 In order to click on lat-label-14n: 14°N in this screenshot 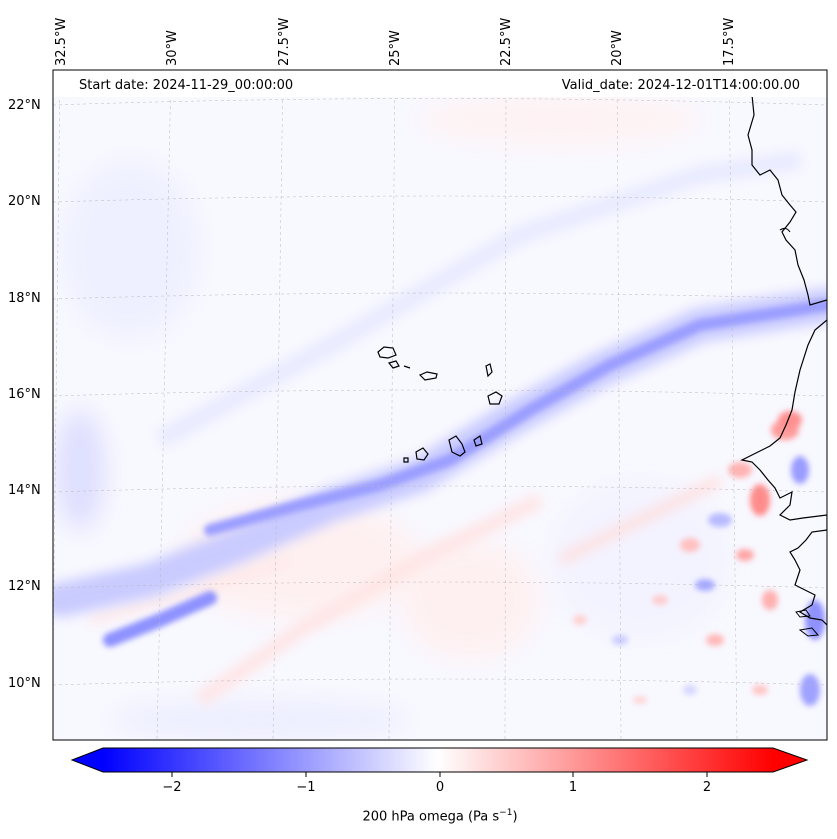, I will do `click(24, 490)`.